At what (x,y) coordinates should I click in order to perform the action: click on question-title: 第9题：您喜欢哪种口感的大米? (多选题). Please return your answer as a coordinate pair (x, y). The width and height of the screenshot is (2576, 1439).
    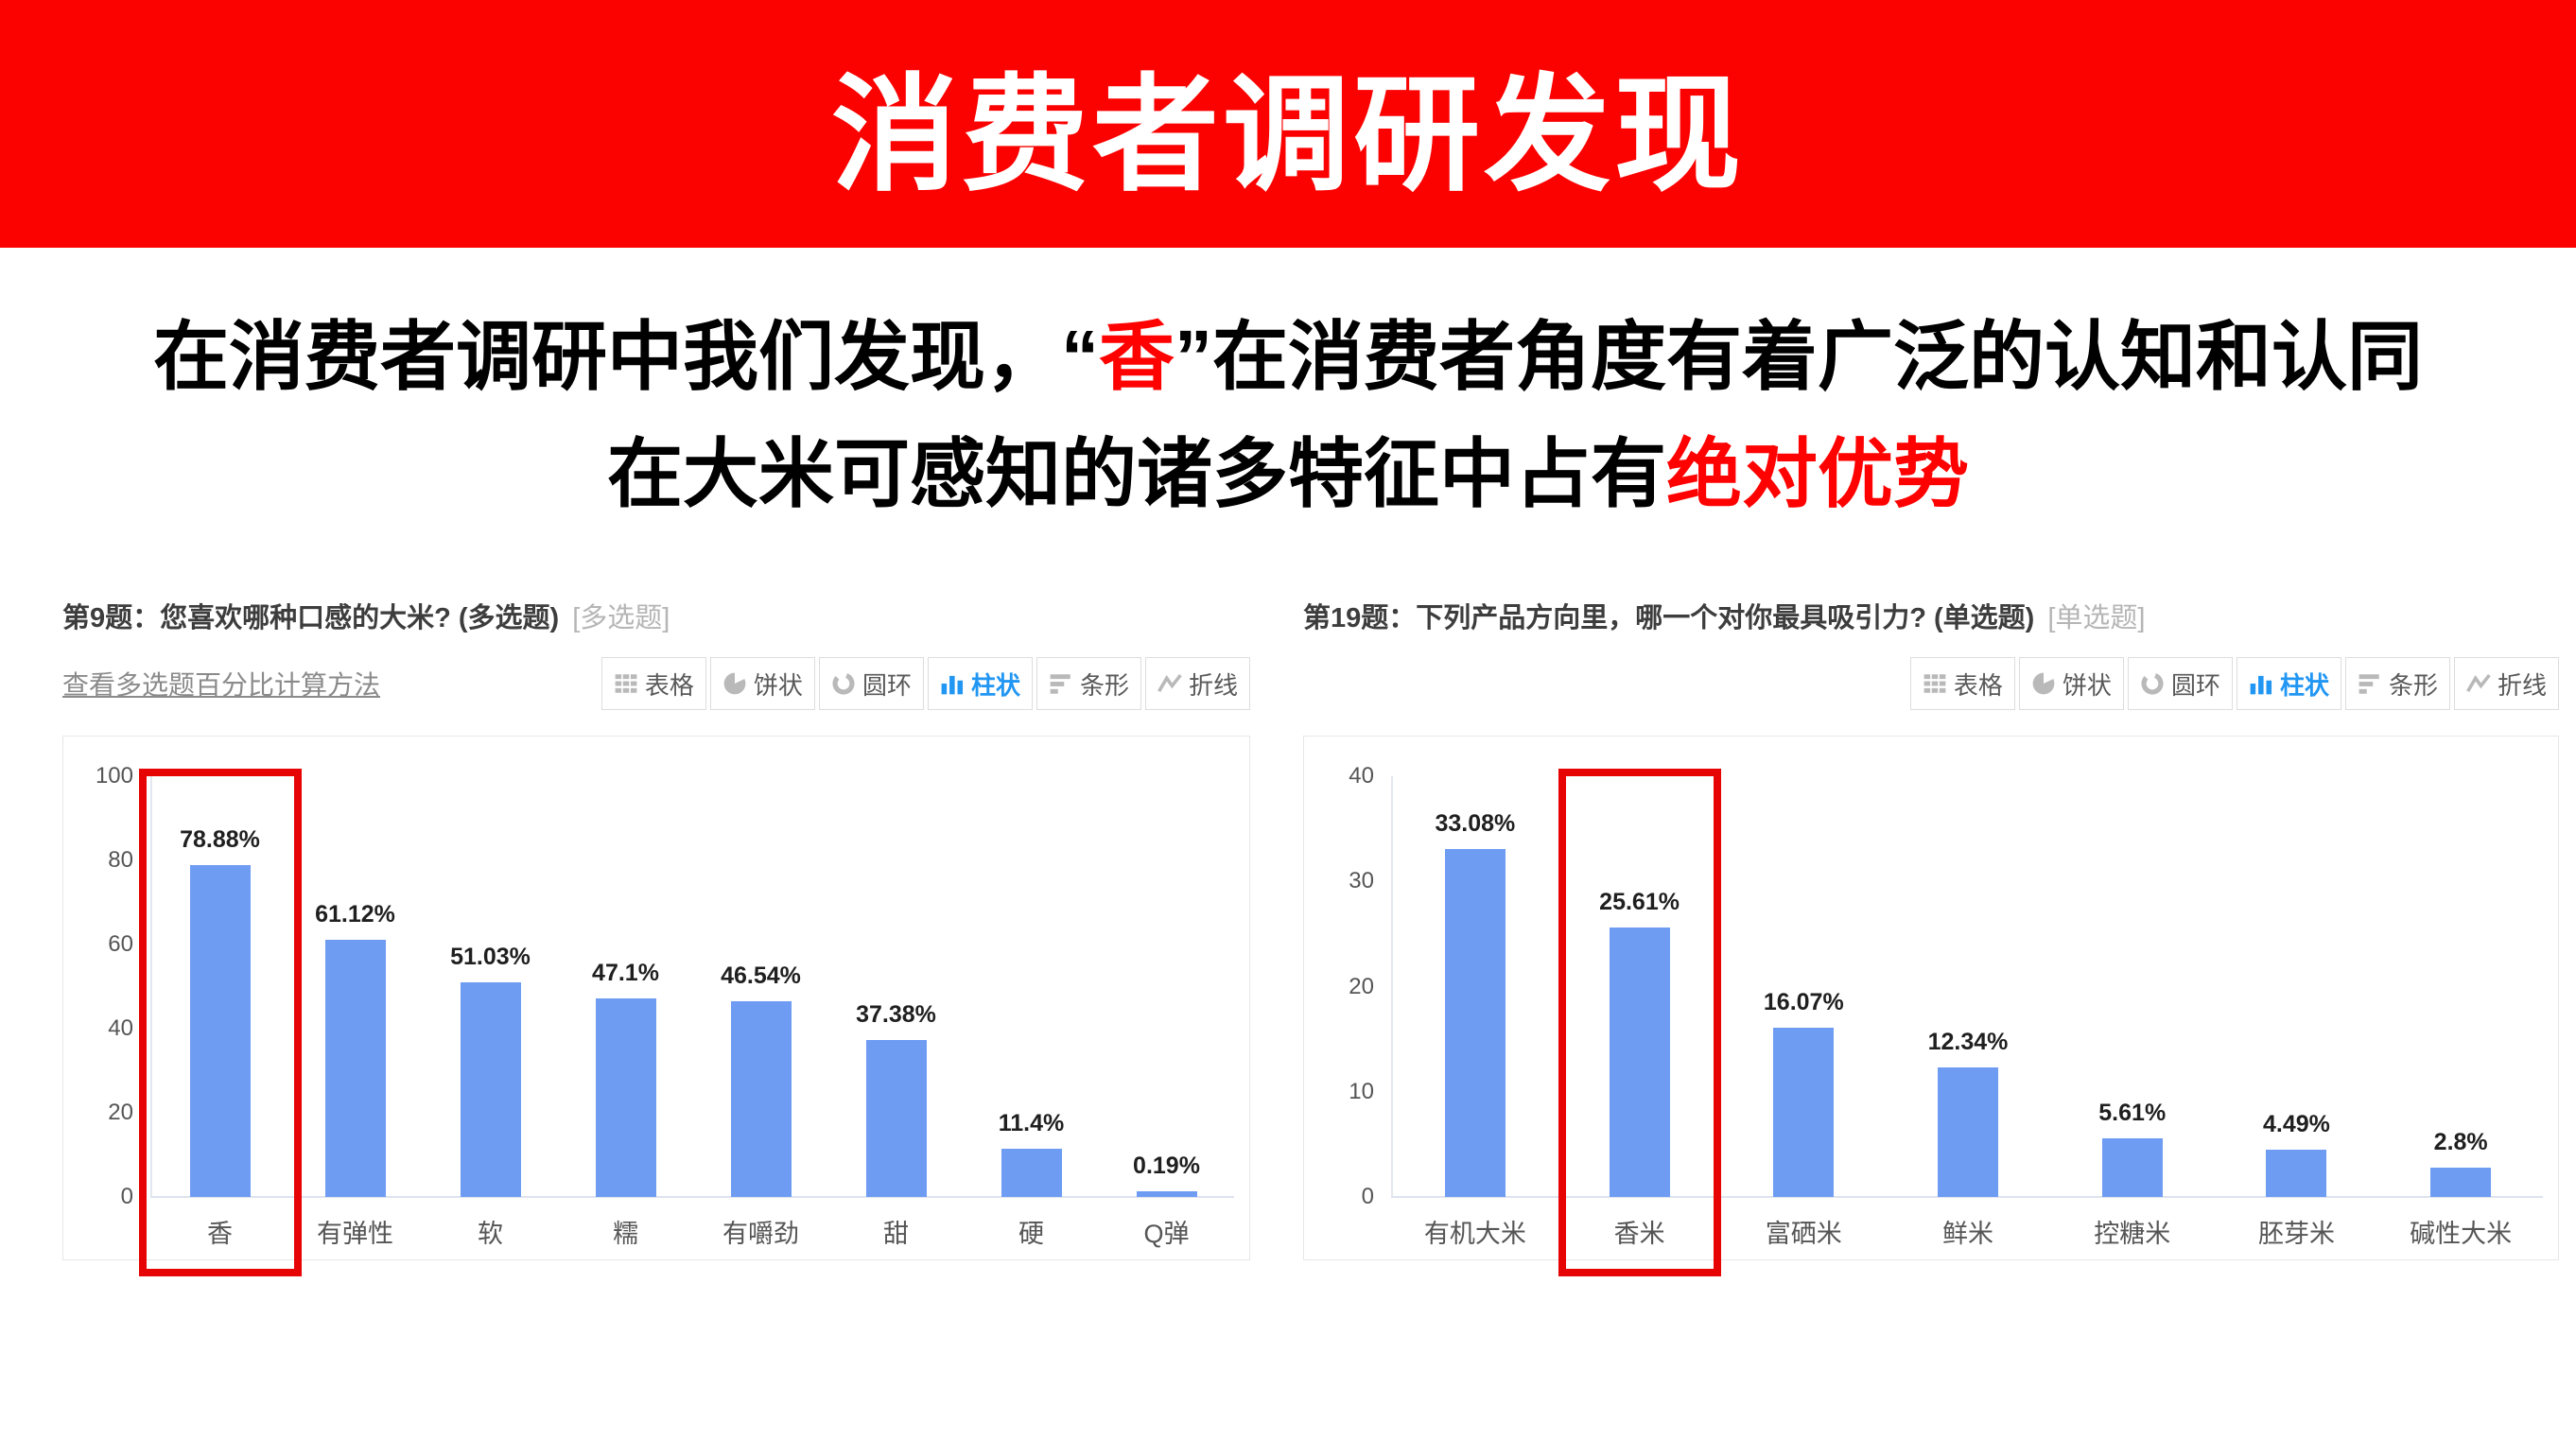
    Looking at the image, I should click on (311, 618).